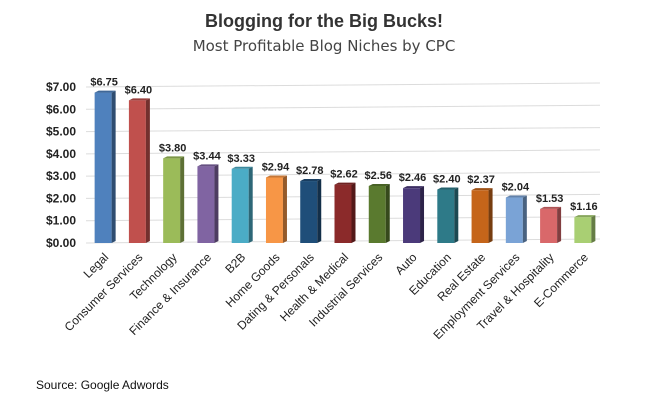  I want to click on data-label: $2.04, so click(516, 188).